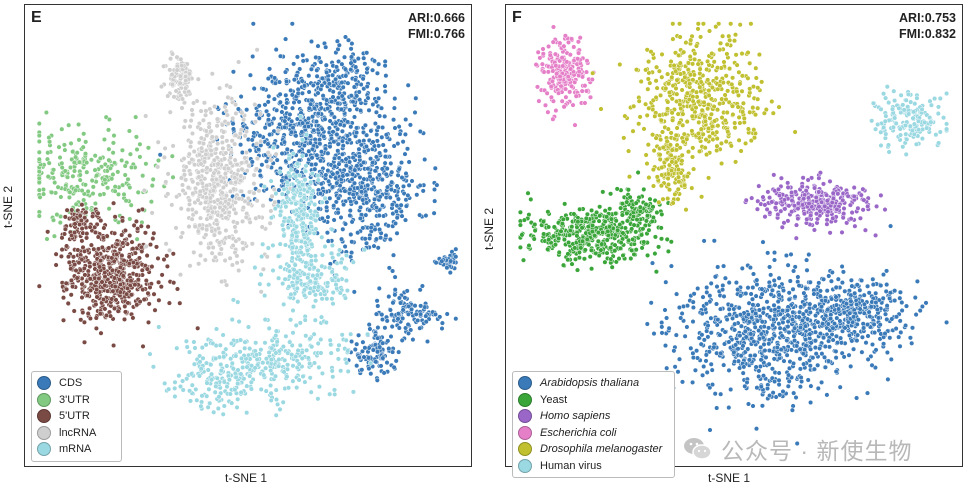  Describe the element at coordinates (75, 449) in the screenshot. I see `legend-label: mRNA` at that location.